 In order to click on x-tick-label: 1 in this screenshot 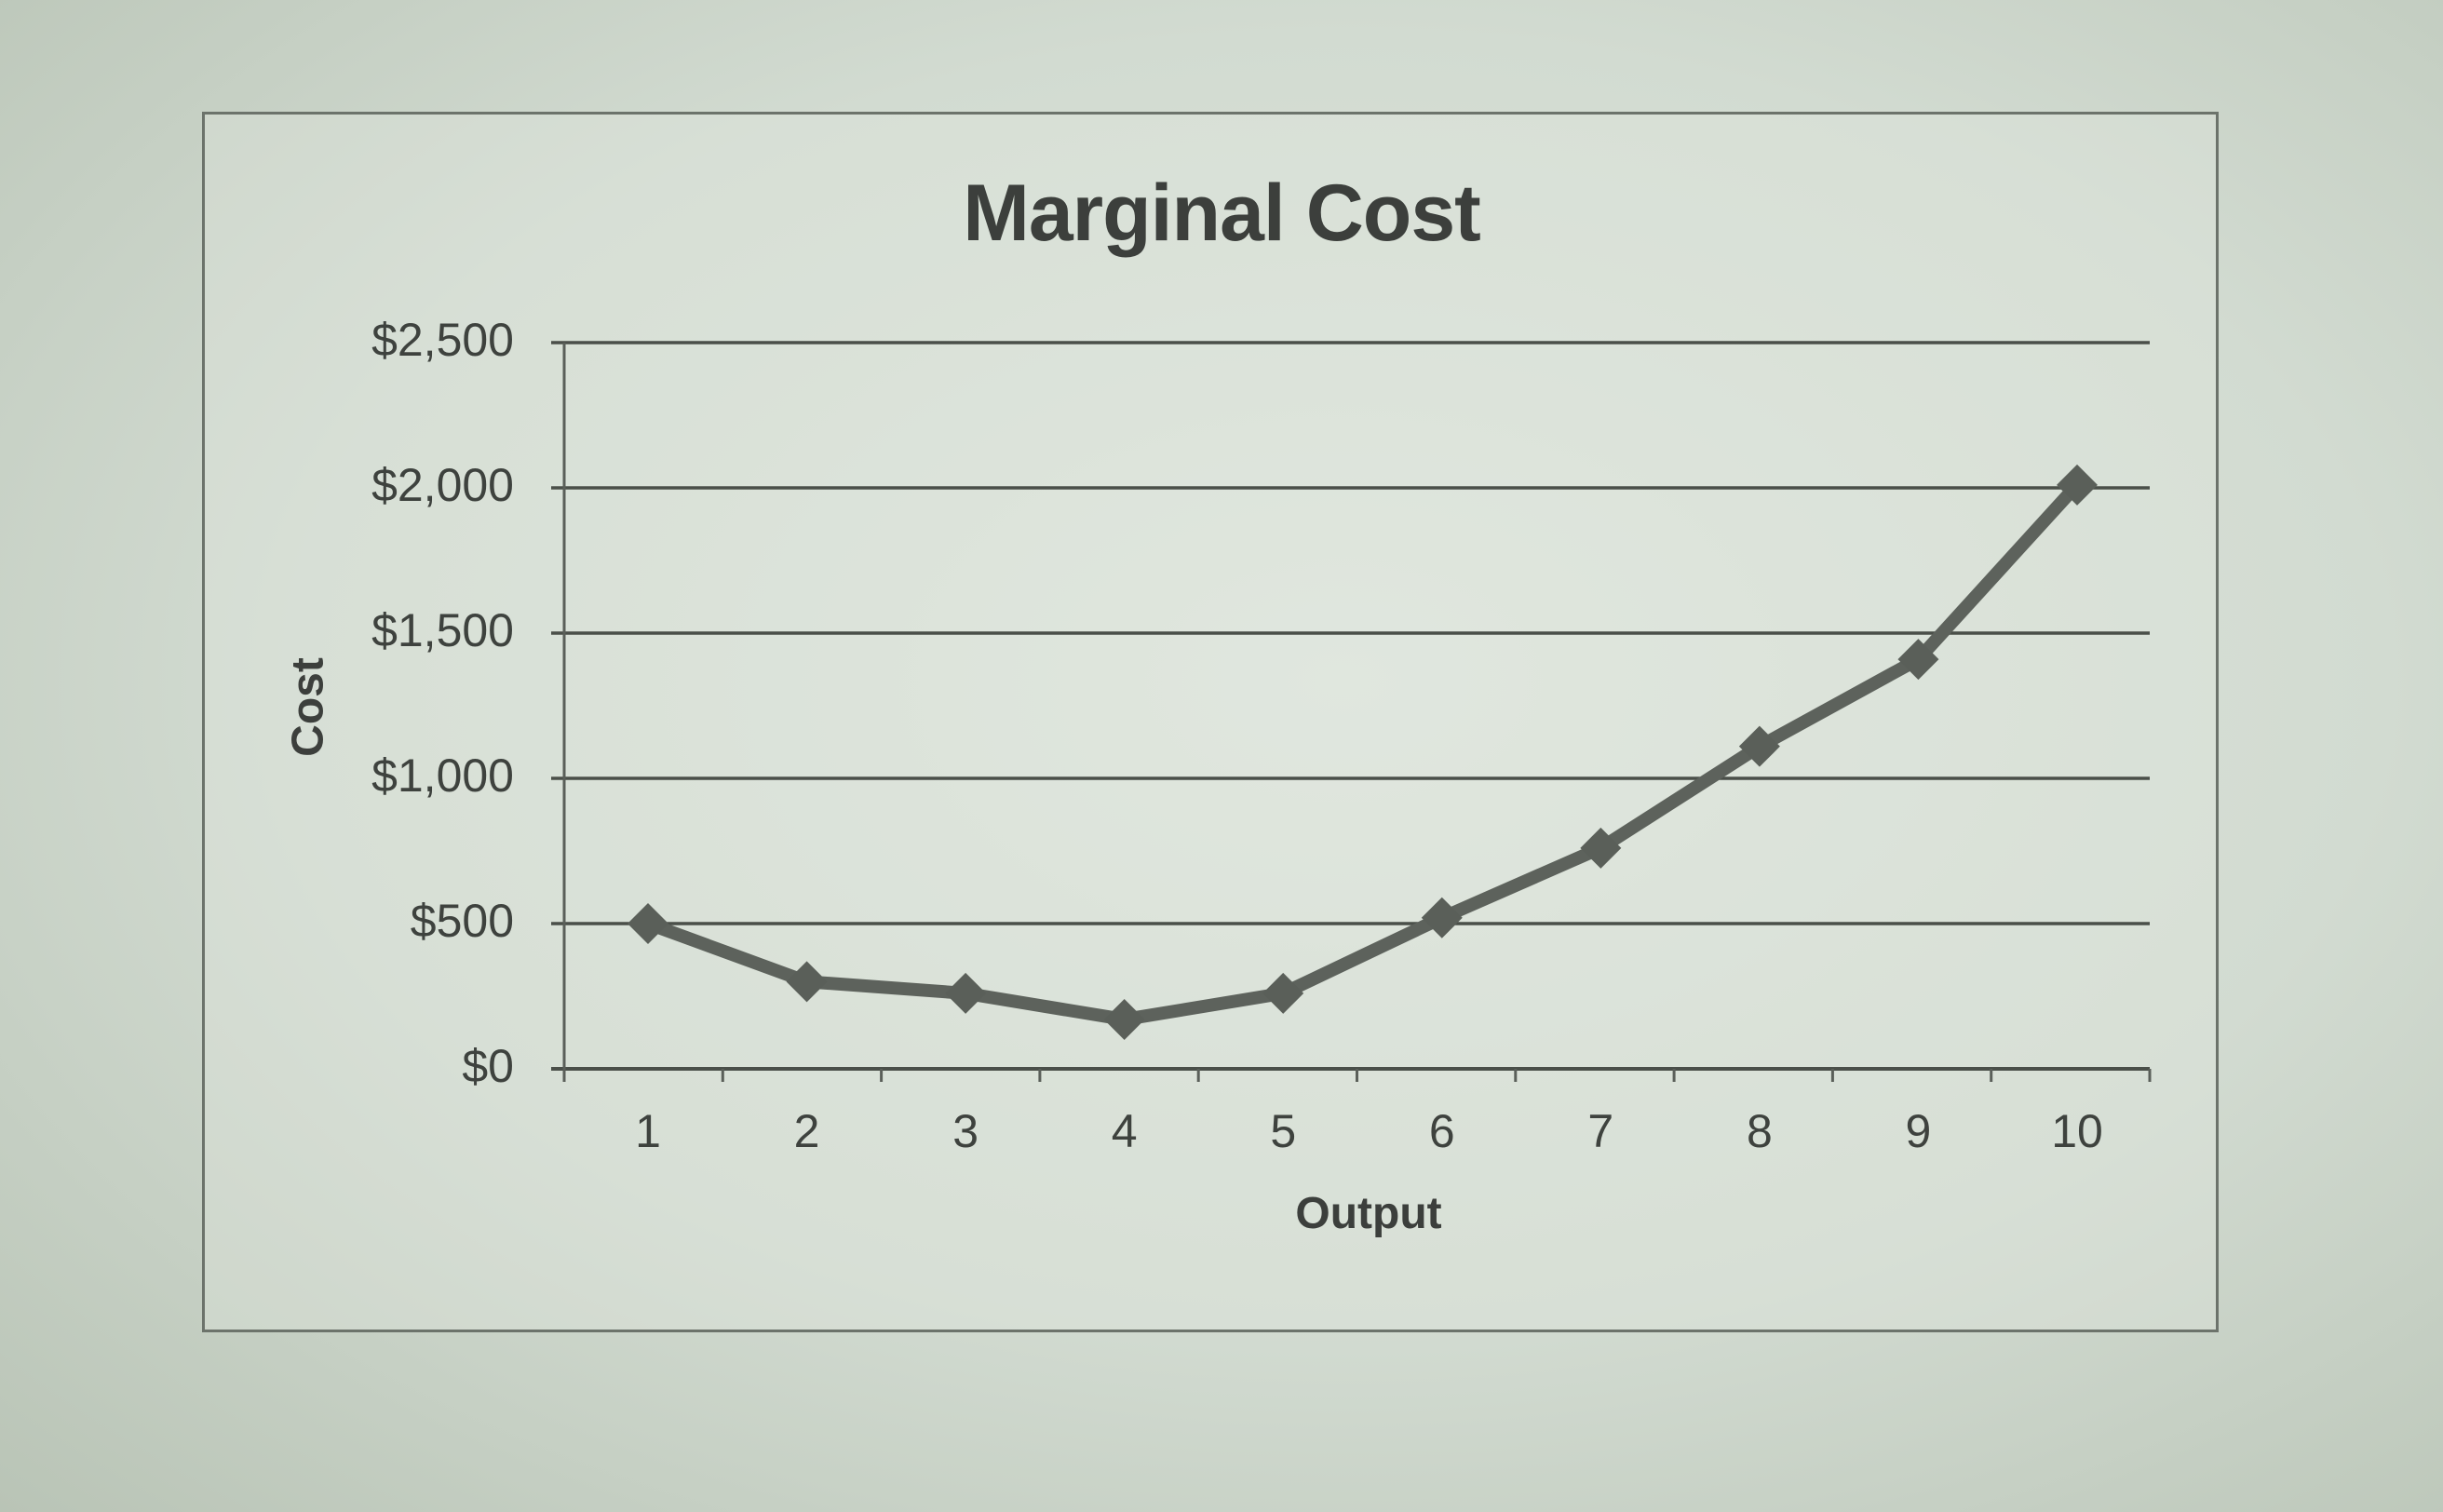, I will do `click(648, 1131)`.